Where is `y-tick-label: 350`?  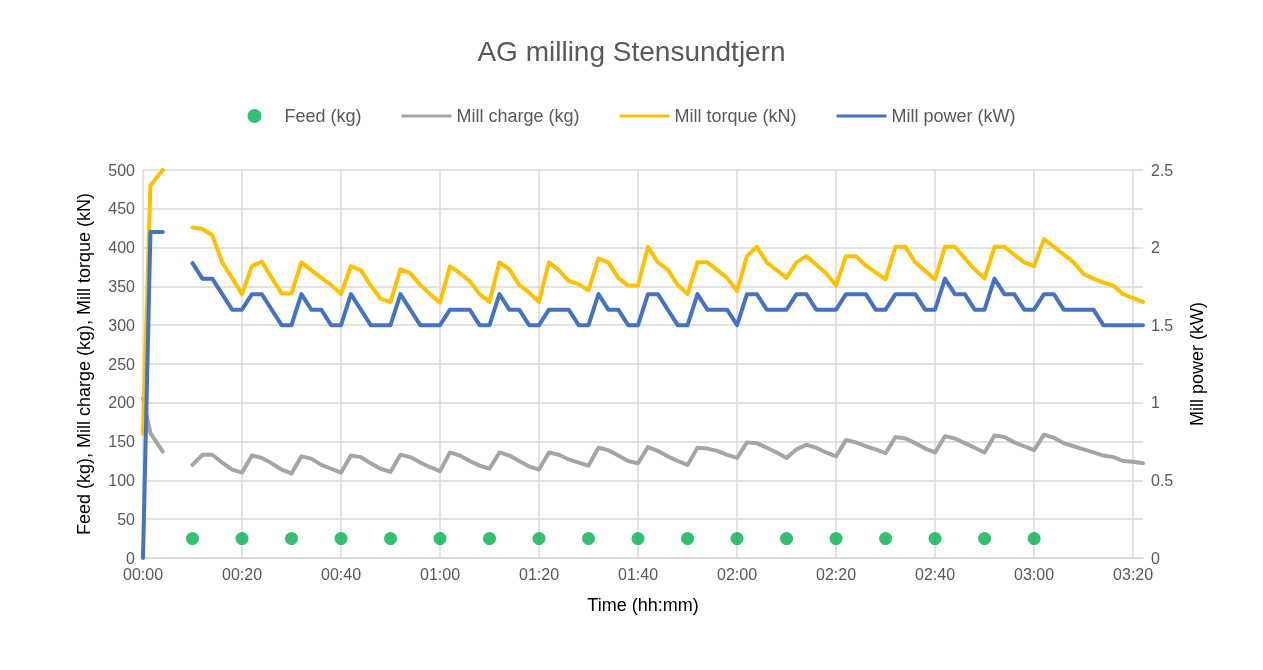
y-tick-label: 350 is located at coordinates (122, 286).